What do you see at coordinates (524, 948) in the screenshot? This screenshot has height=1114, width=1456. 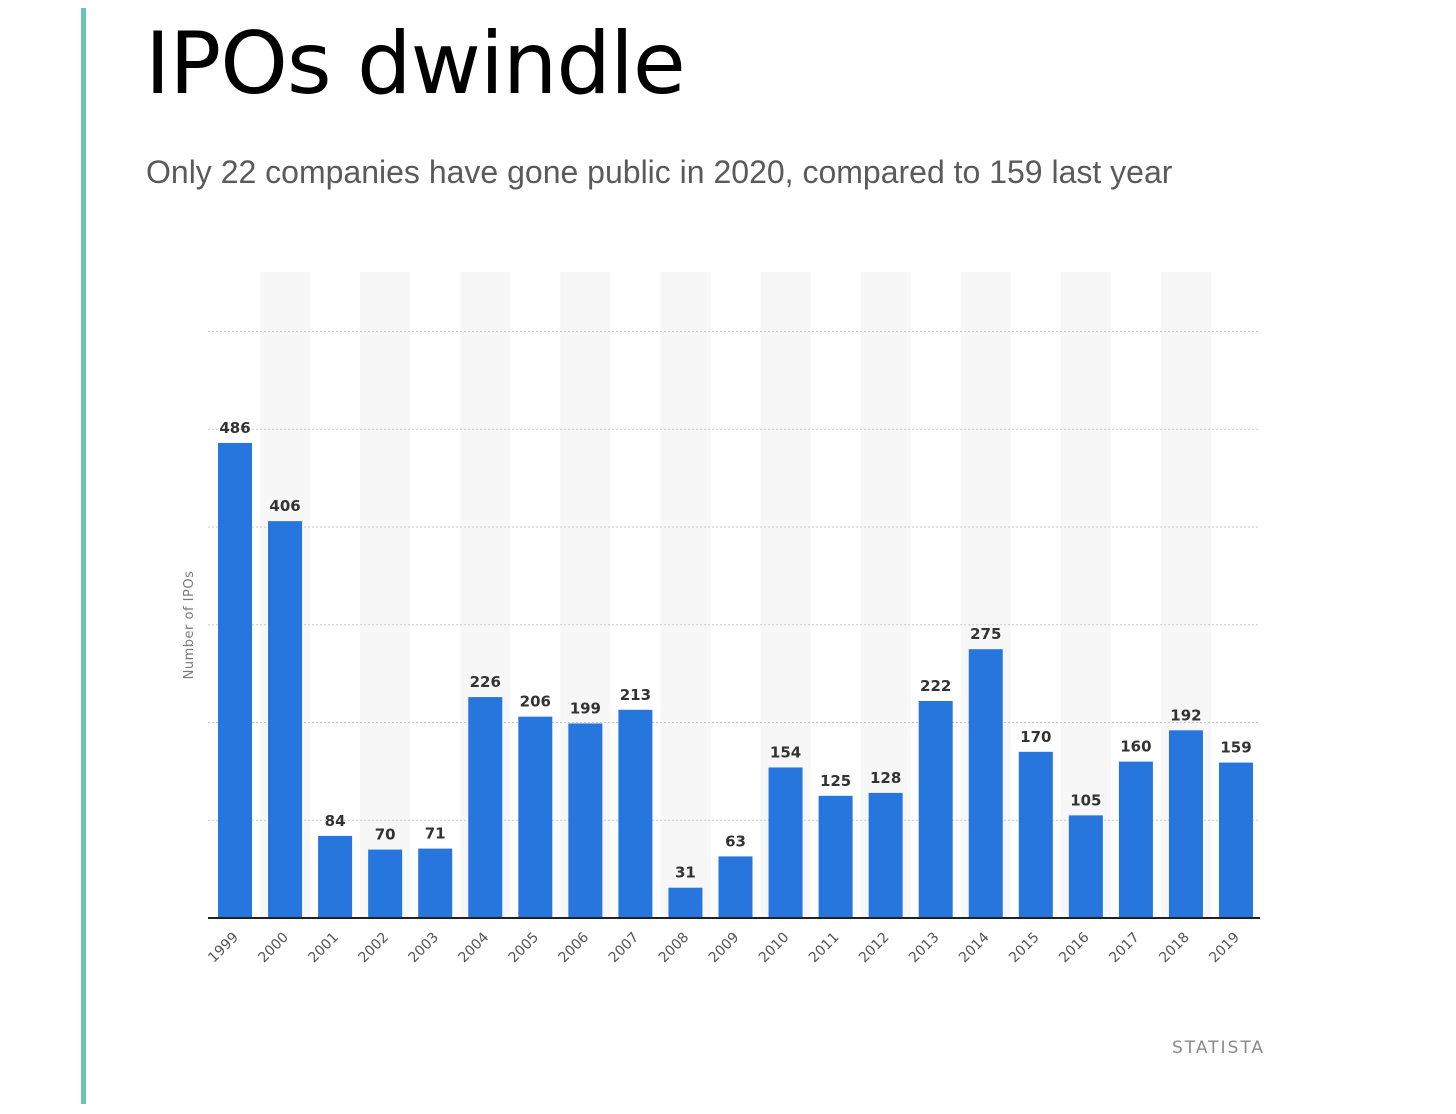 I see `x-tick-2005: 2005` at bounding box center [524, 948].